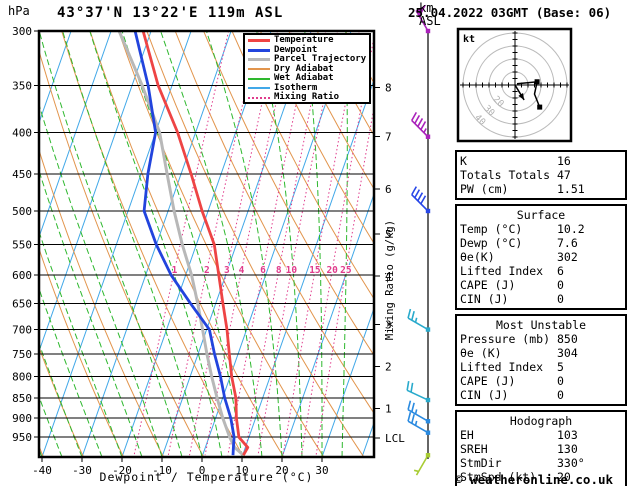  Describe the element at coordinates (505, 339) in the screenshot. I see `stats-label: Pressure (mb)` at that location.